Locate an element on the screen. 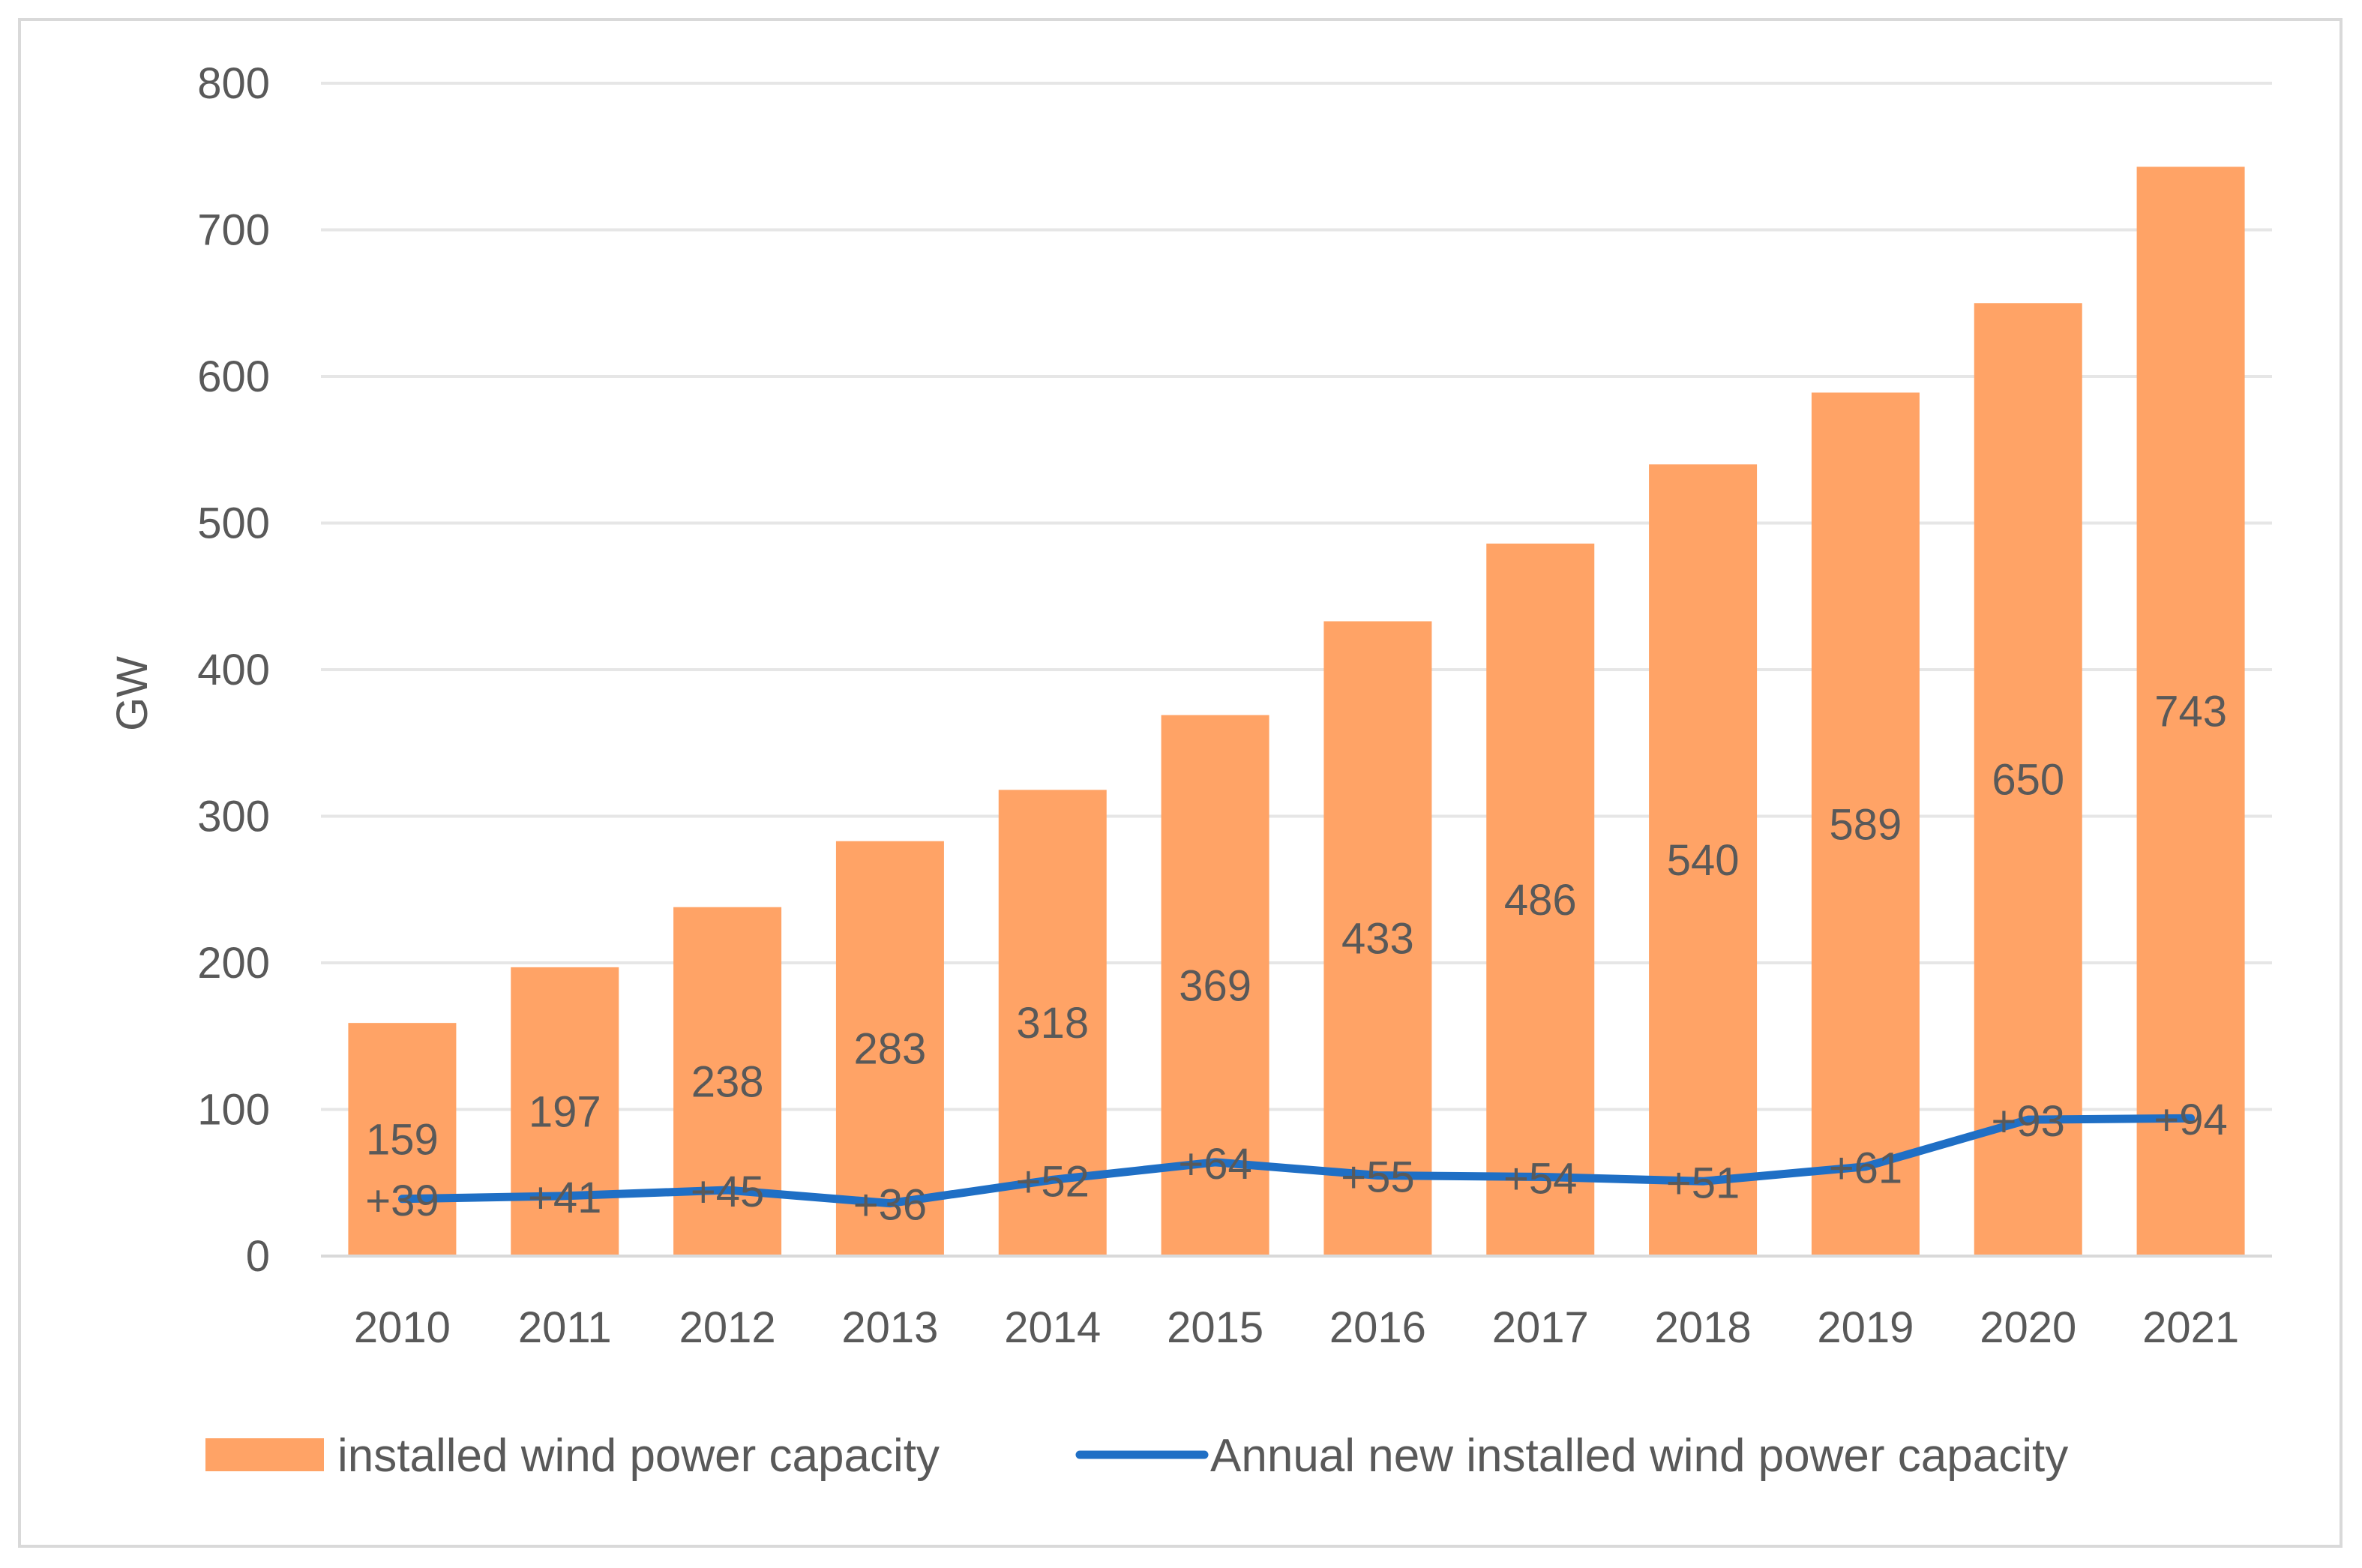 The width and height of the screenshot is (2362, 1568). bar-data-label: 486 is located at coordinates (1540, 900).